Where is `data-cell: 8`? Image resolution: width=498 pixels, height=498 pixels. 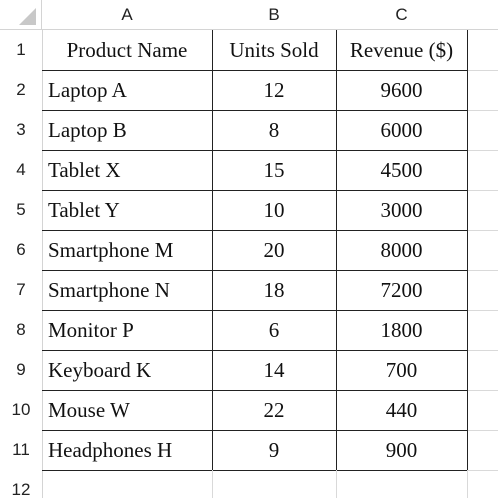
data-cell: 8 is located at coordinates (274, 130).